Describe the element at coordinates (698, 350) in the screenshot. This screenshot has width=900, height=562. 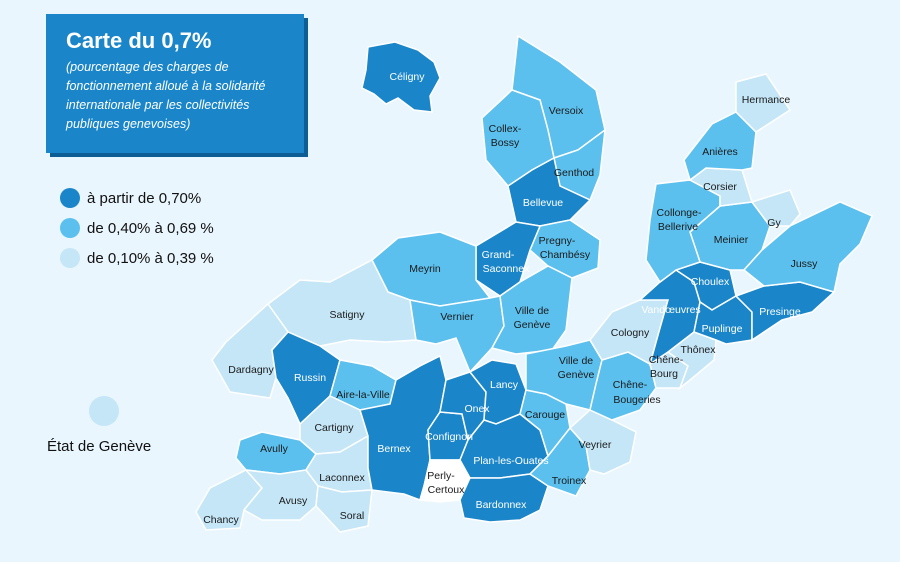
I see `label-th-nex: Thônex` at that location.